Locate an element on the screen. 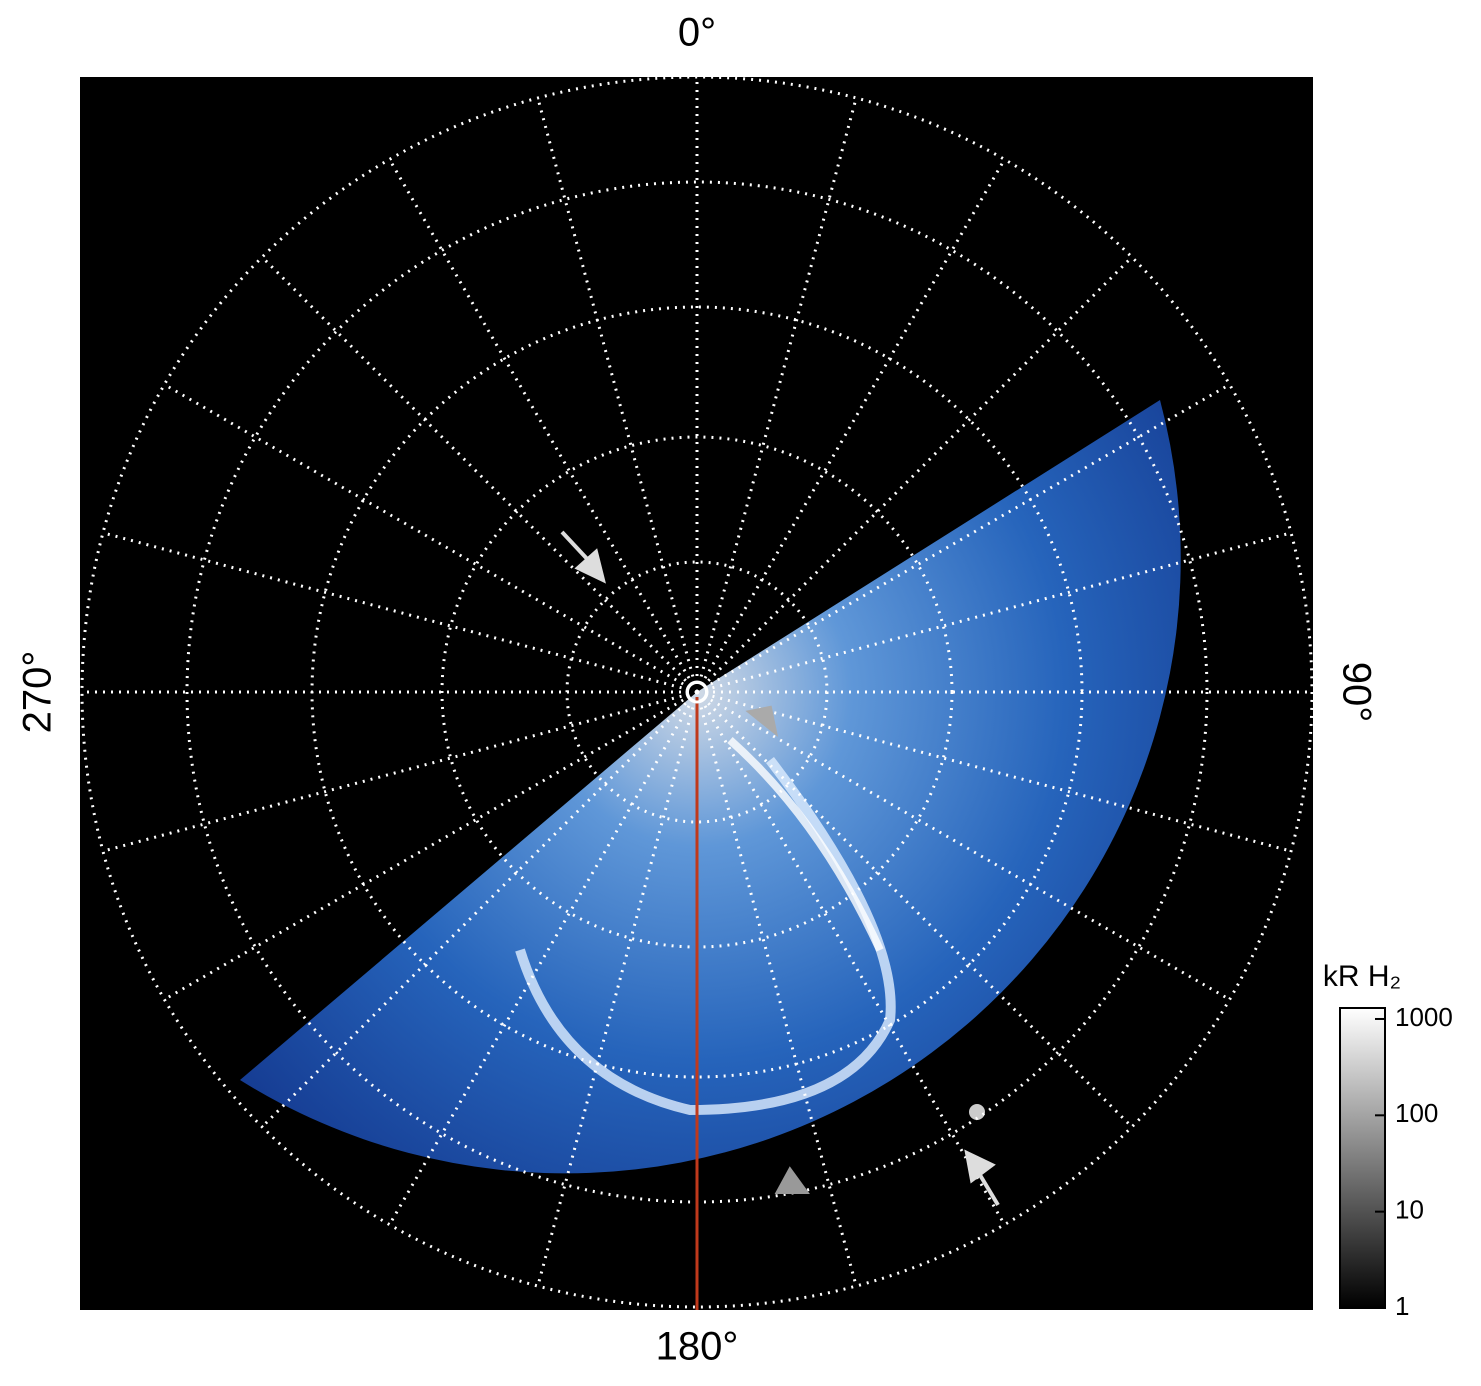 This screenshot has width=1481, height=1386. colorbar-tick-label: 100 is located at coordinates (1416, 1113).